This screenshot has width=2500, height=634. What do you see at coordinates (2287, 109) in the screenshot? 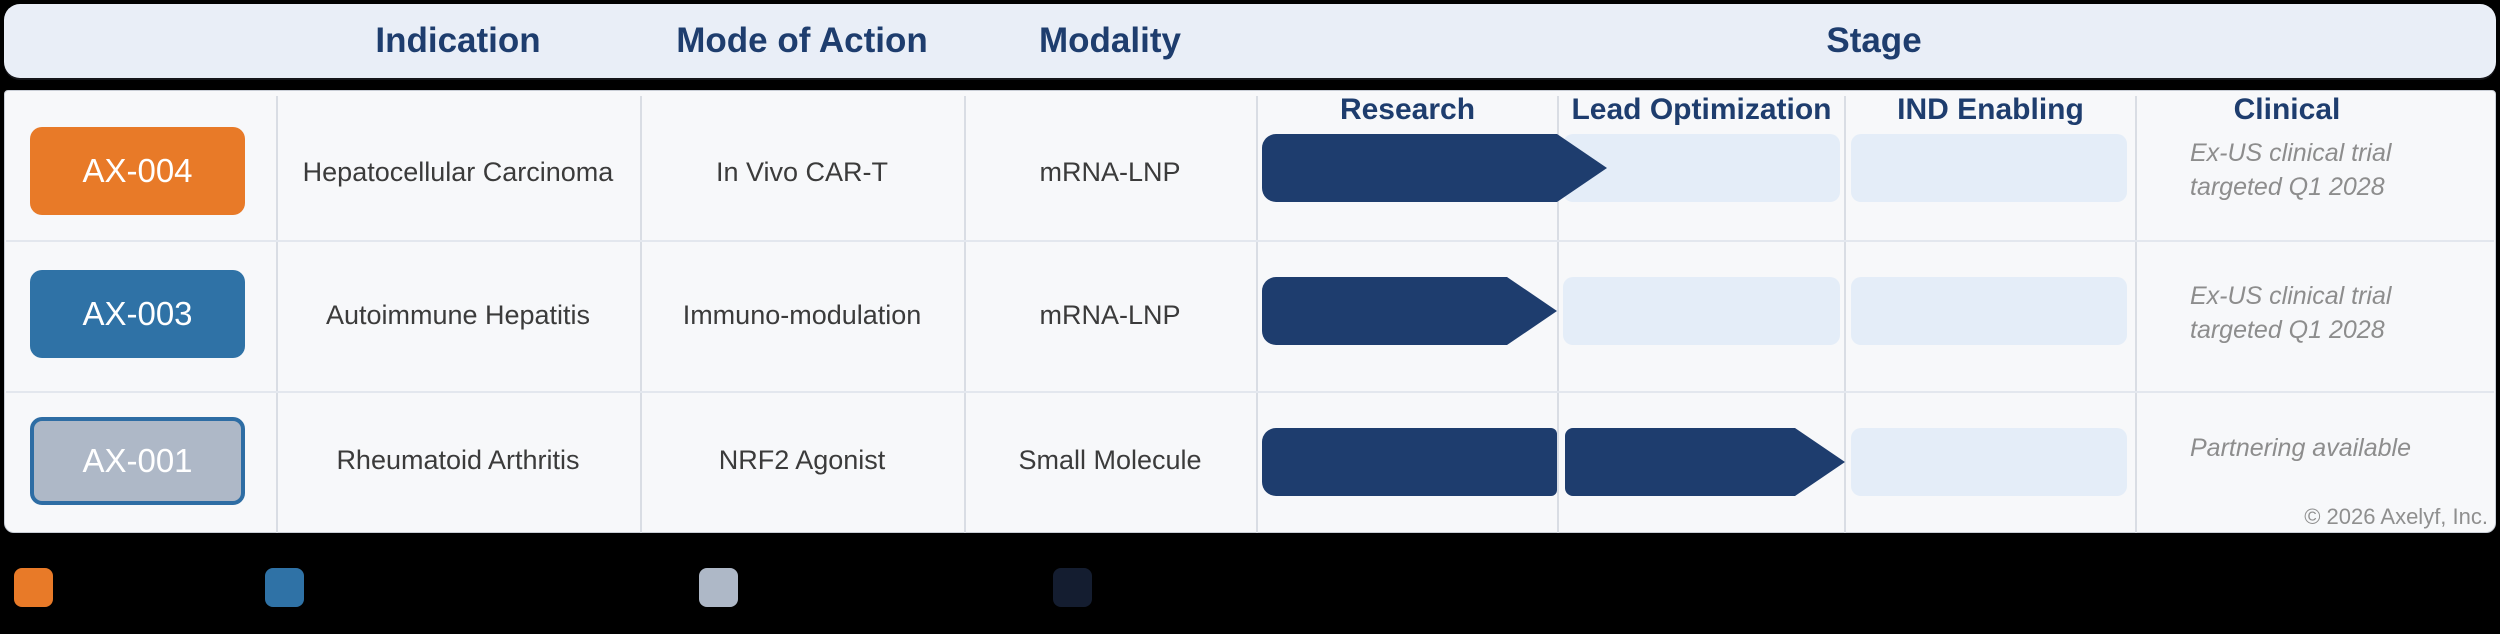
I see `stage-subheader-clinical: Clinical` at bounding box center [2287, 109].